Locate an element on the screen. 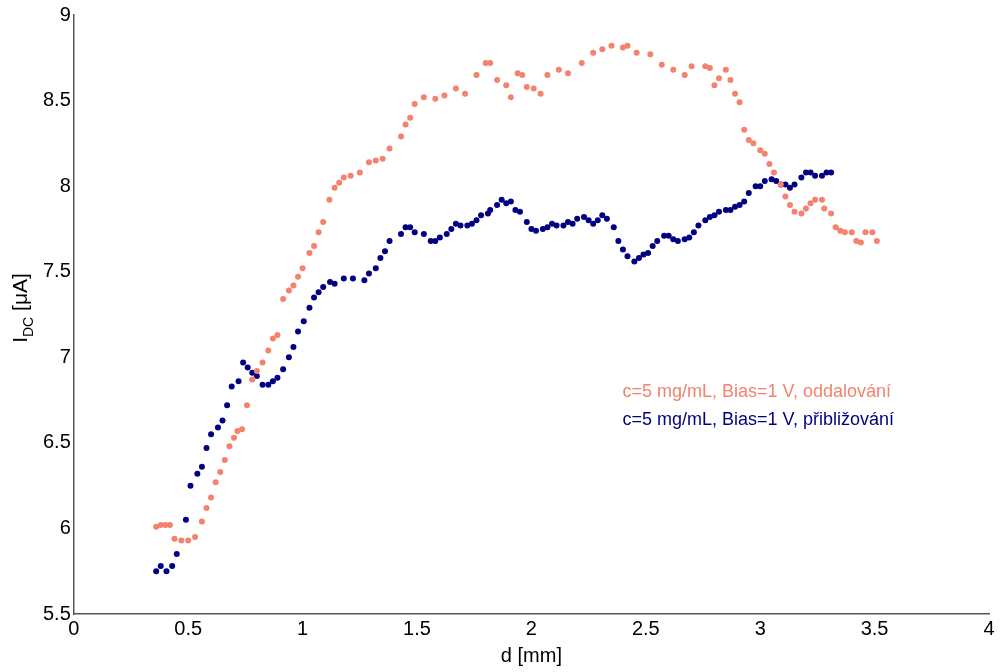  x-tick-label: 3 is located at coordinates (760, 627).